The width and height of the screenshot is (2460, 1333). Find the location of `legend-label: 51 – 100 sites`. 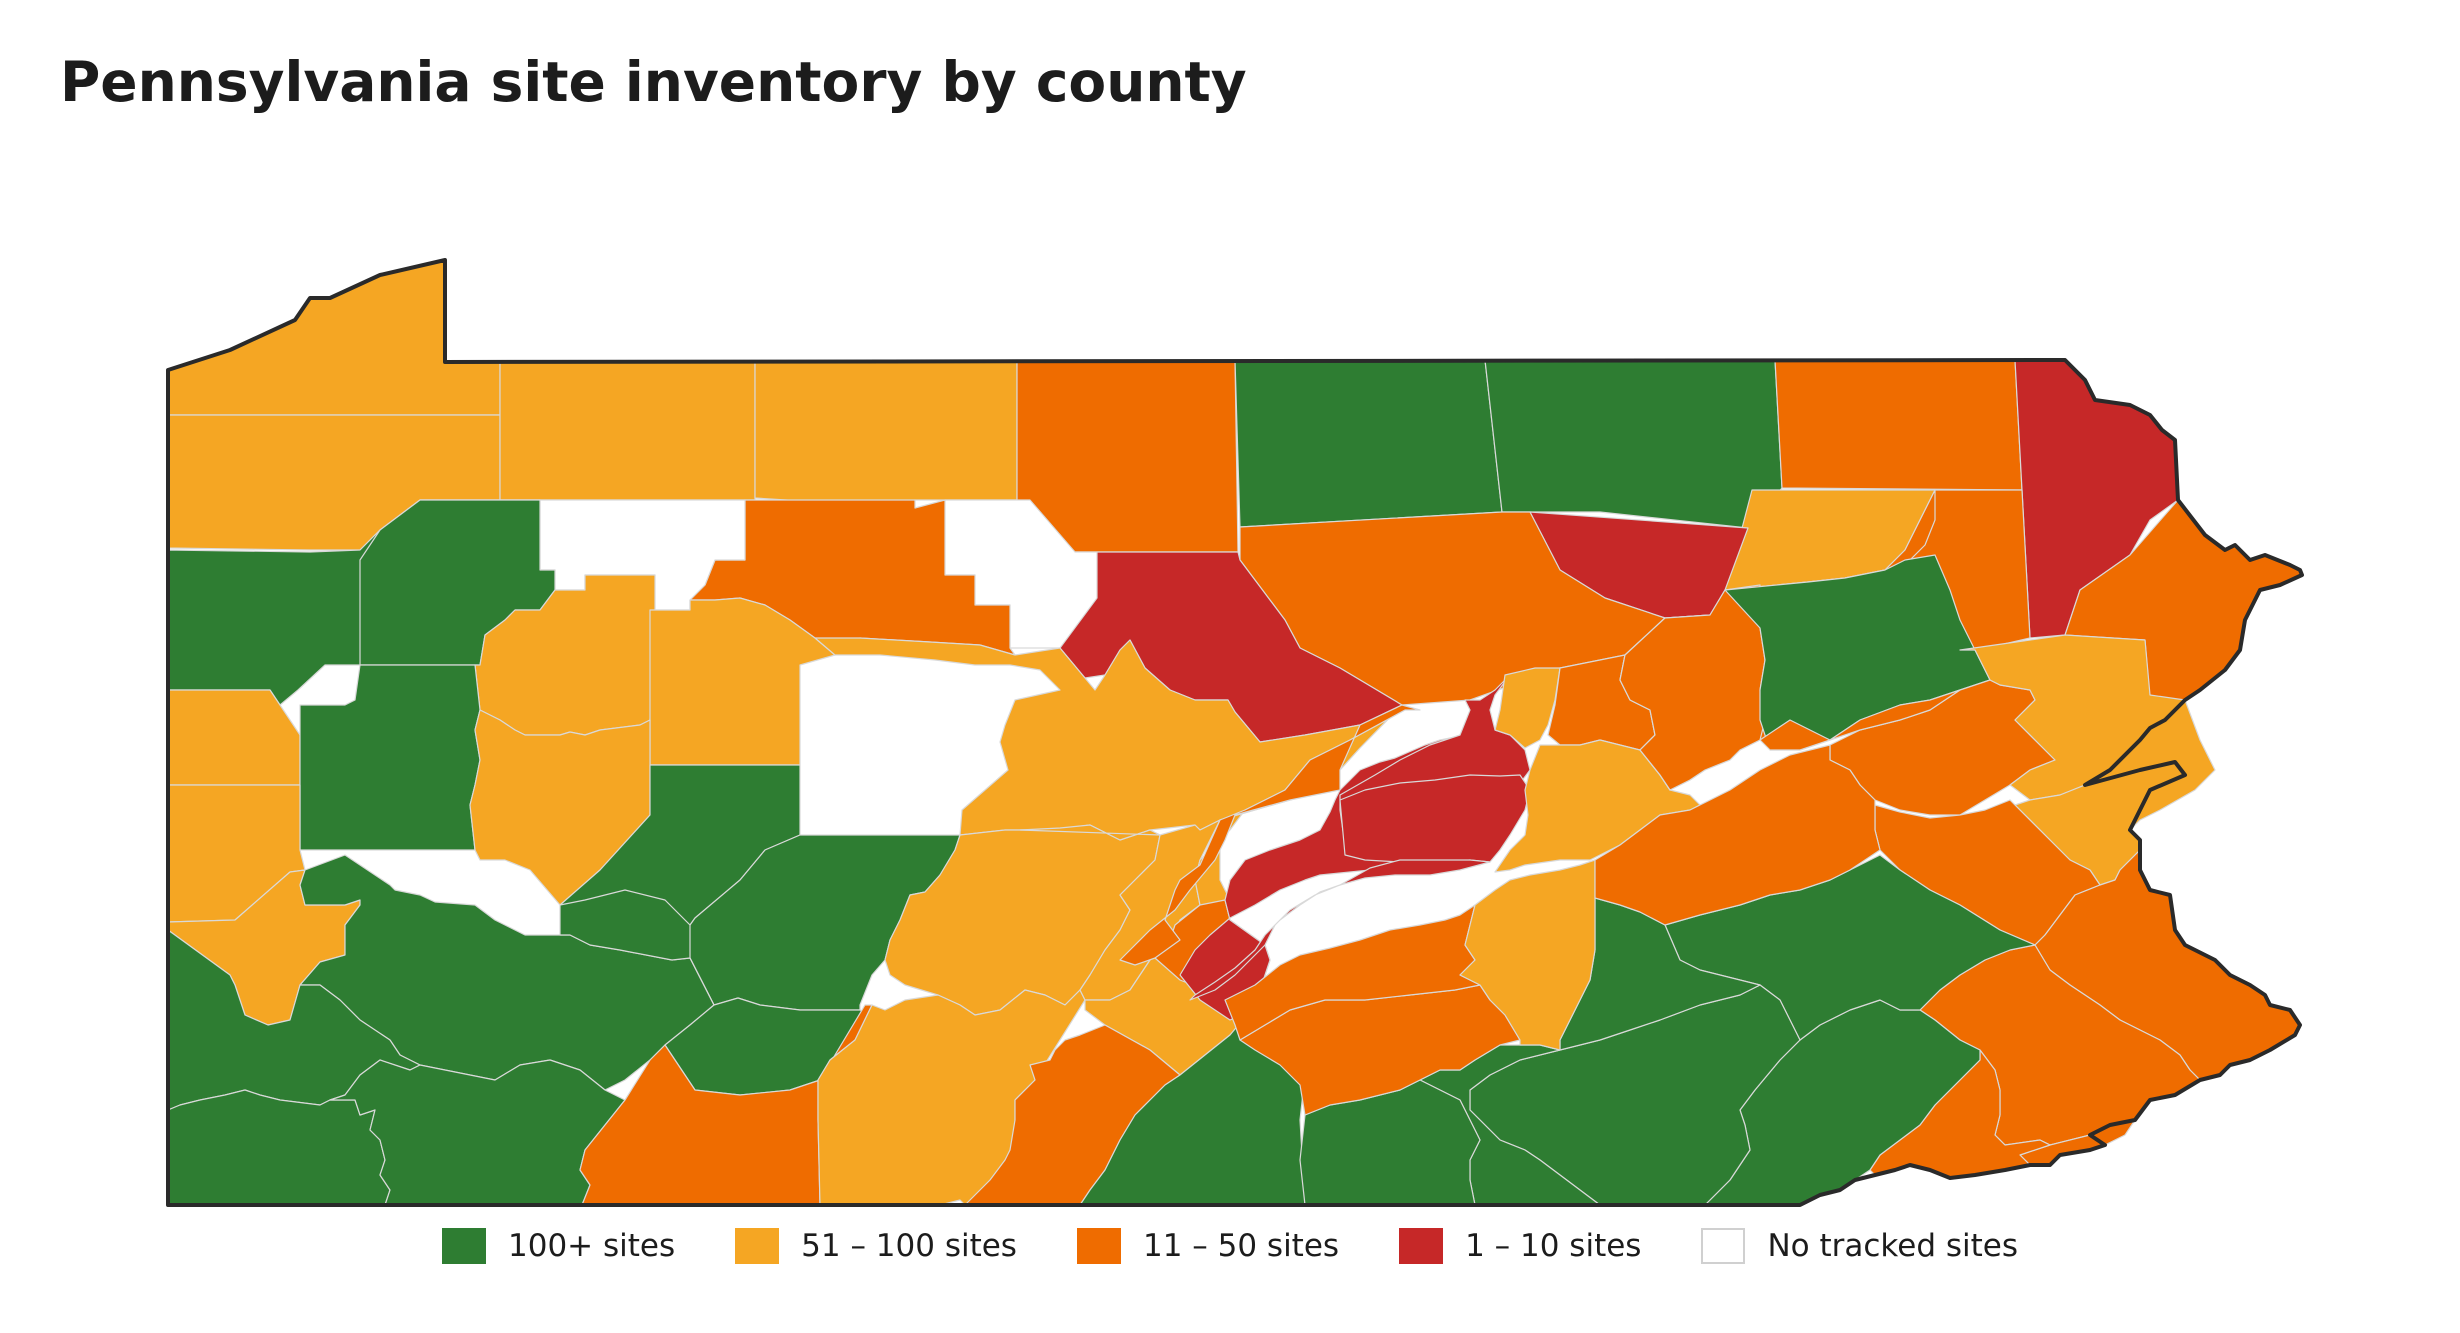

legend-label: 51 – 100 sites is located at coordinates (909, 1246).